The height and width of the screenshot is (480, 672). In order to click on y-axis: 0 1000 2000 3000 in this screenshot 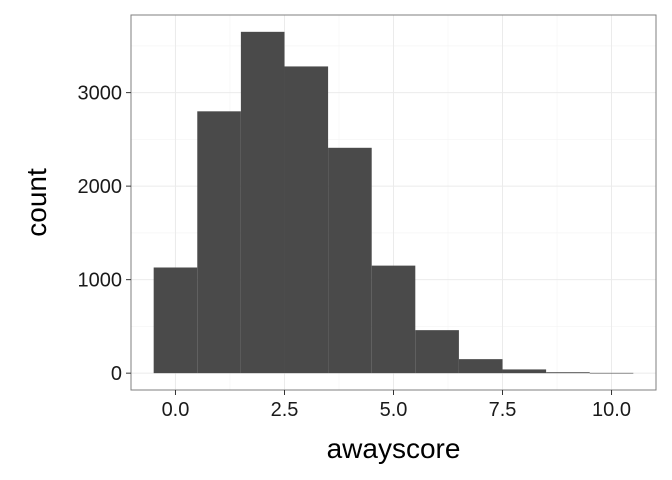, I will do `click(104, 234)`.